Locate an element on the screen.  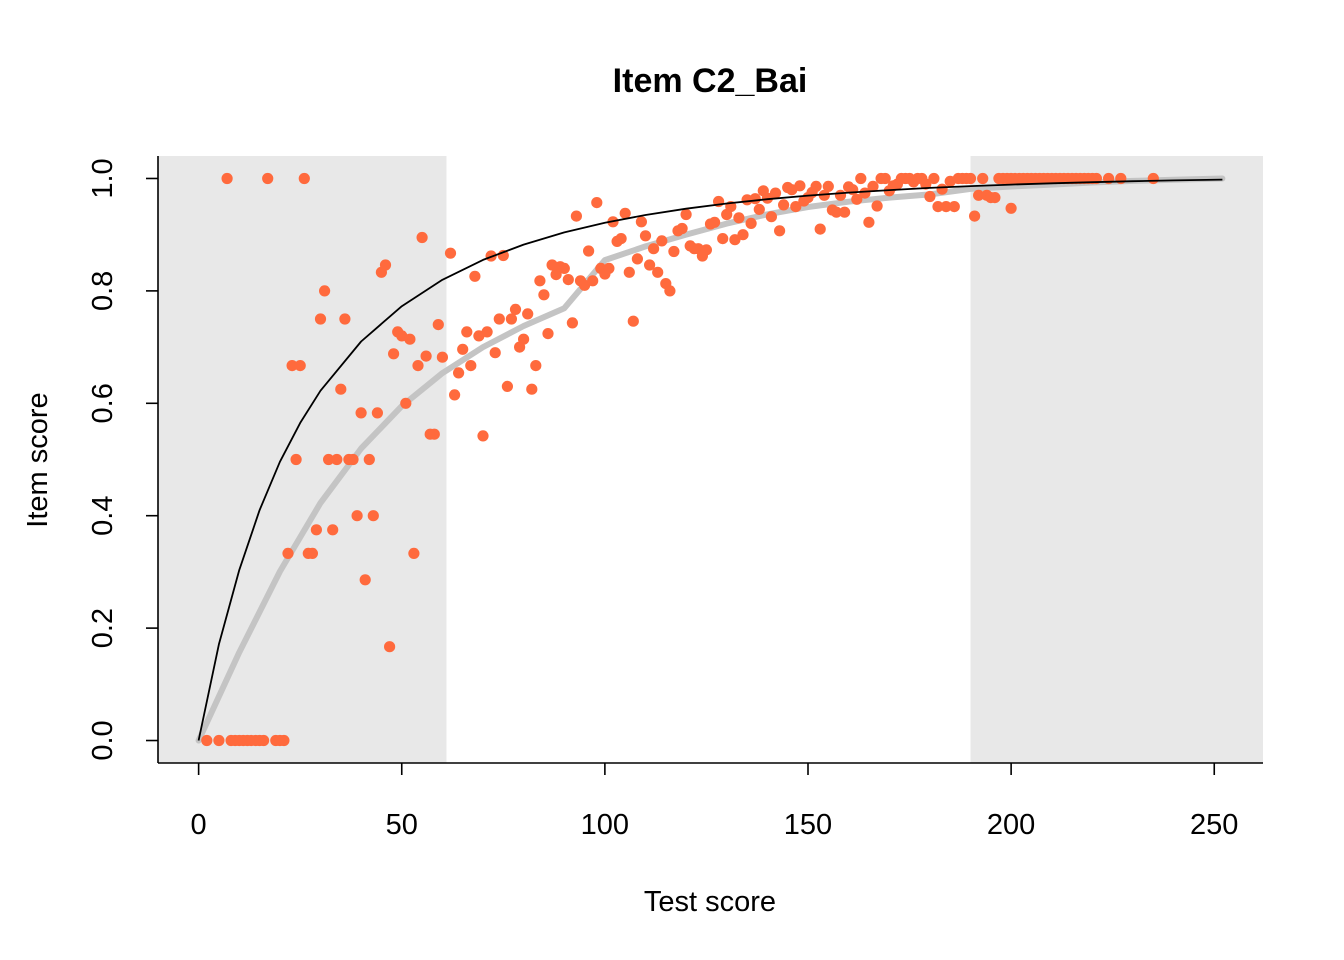
y-tick-label: 0.8 is located at coordinates (103, 291).